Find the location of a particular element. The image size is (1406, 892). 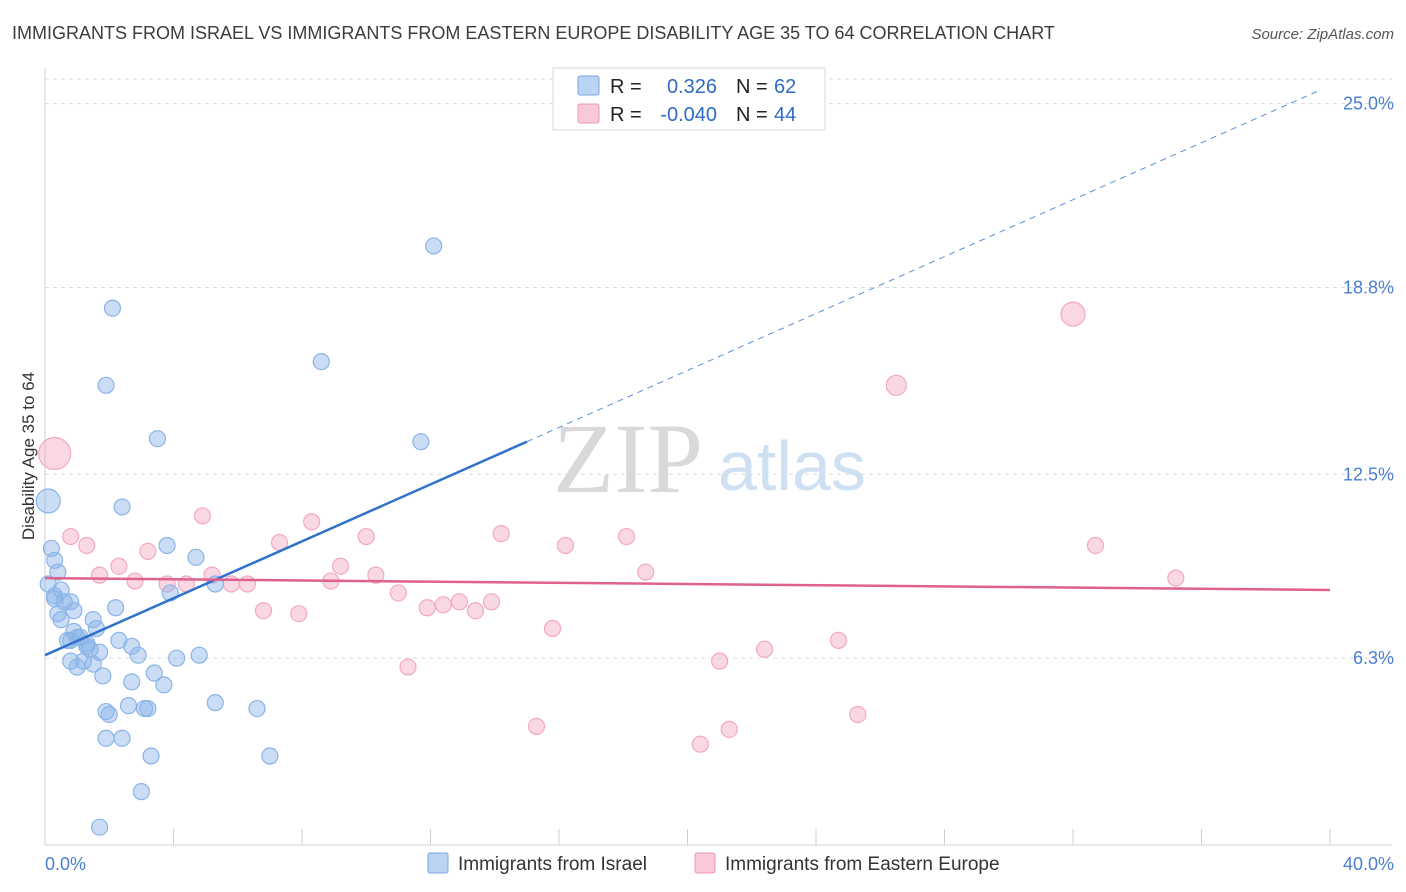

x-tick-label-min: 0.0% is located at coordinates (65, 864).